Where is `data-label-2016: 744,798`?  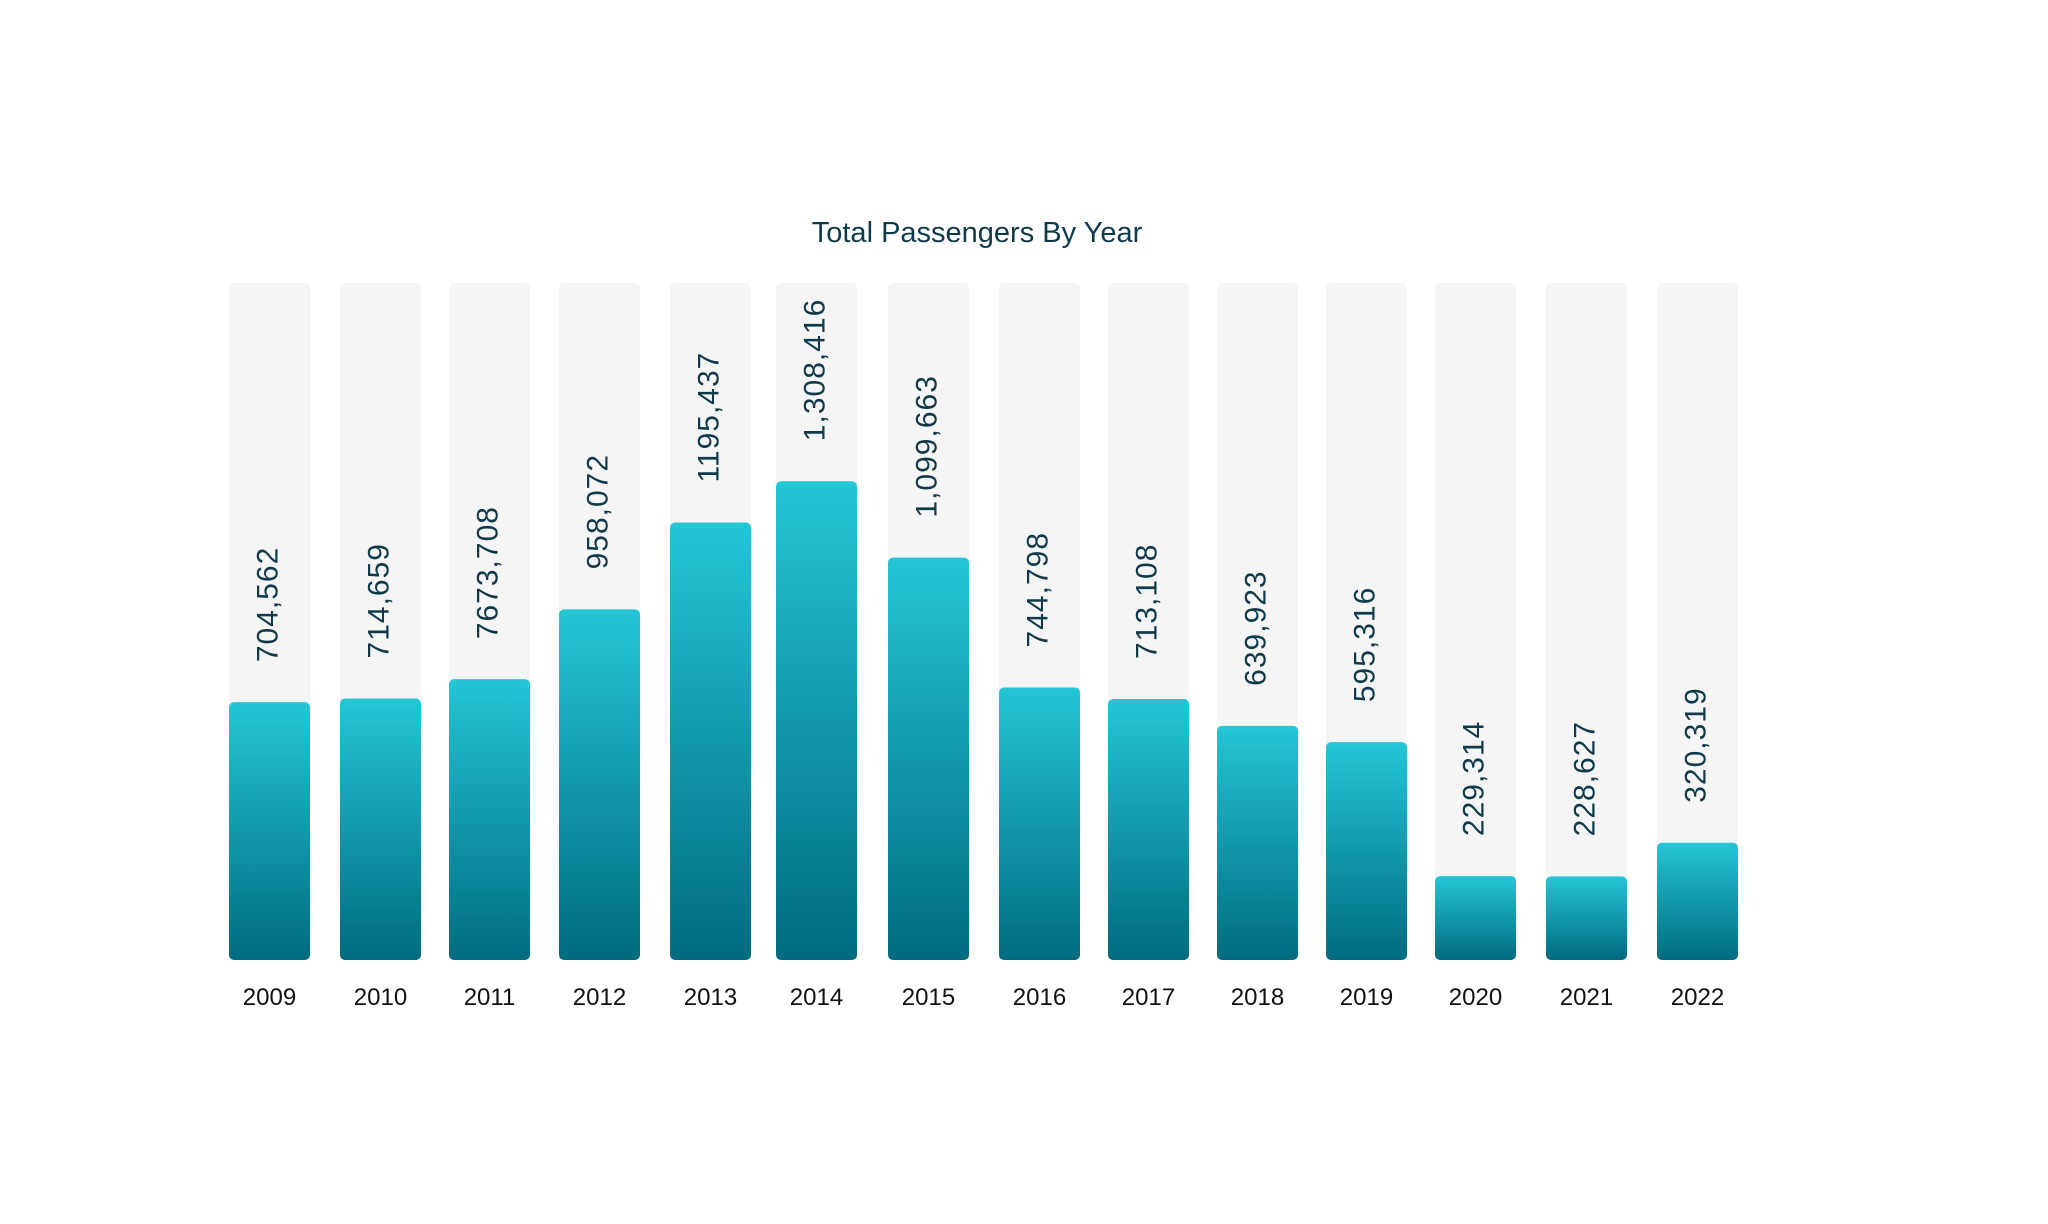
data-label-2016: 744,798 is located at coordinates (1037, 589).